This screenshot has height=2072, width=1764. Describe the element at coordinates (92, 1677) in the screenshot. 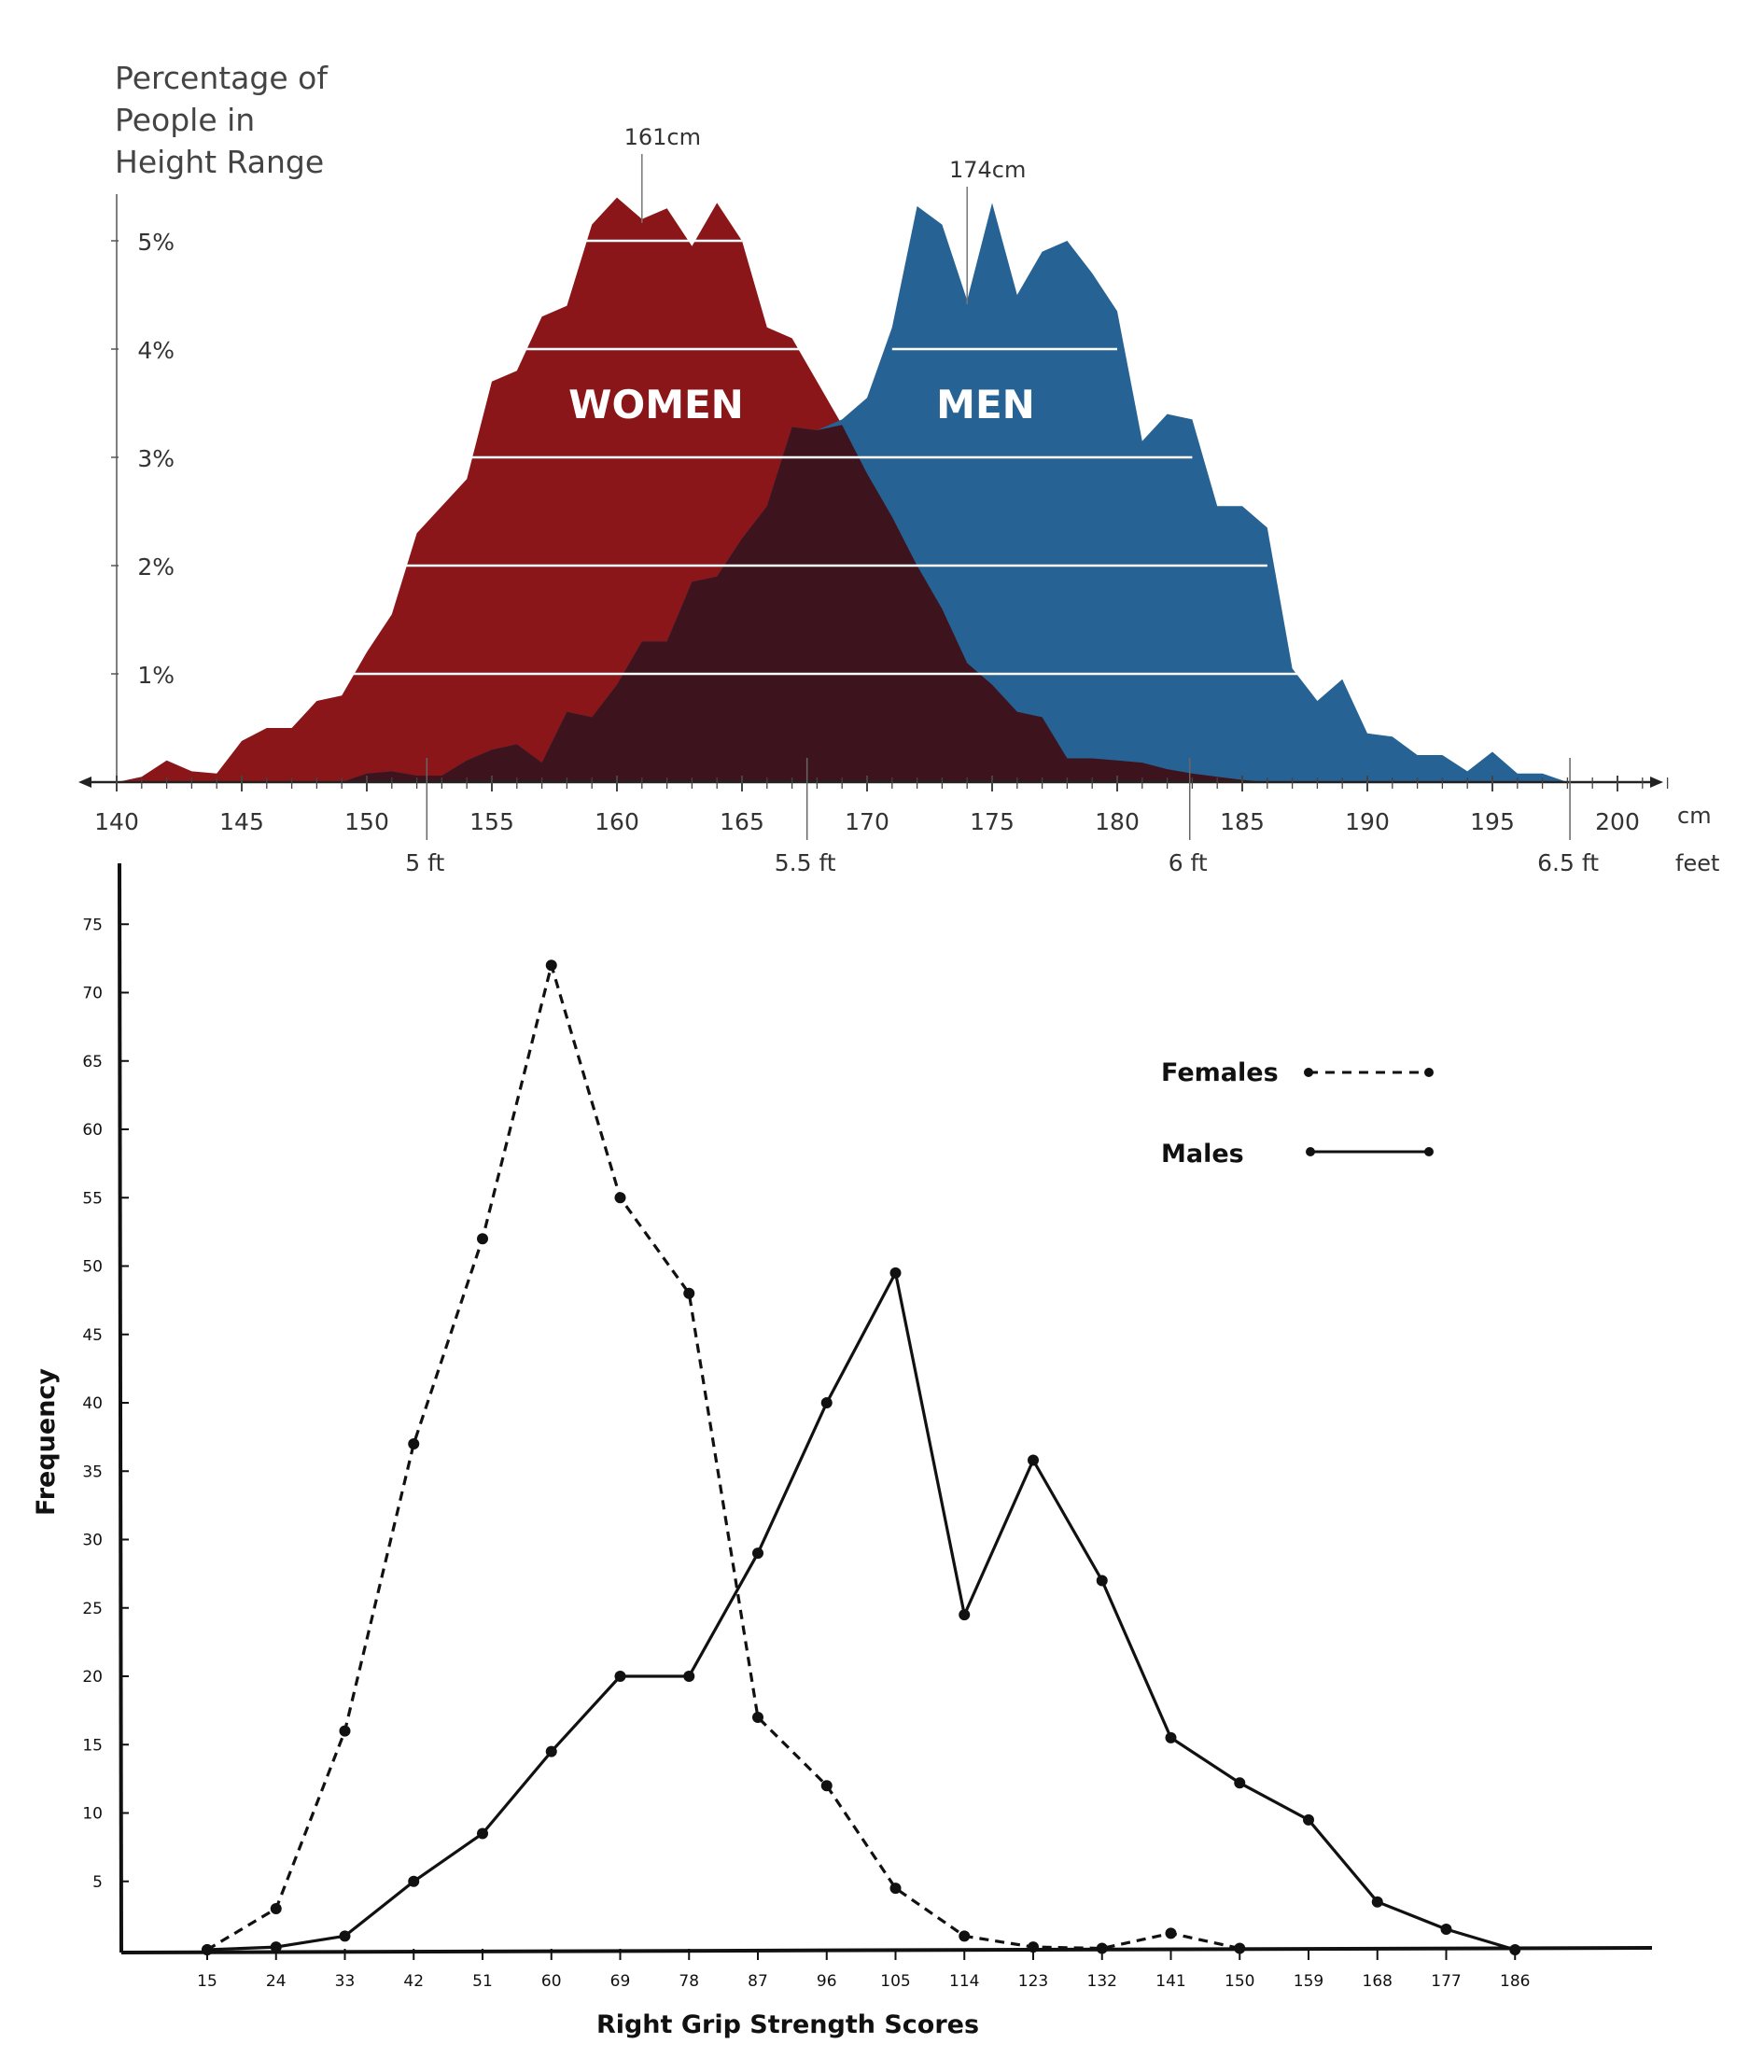

I see `g-y-tick-label-20: 20` at that location.